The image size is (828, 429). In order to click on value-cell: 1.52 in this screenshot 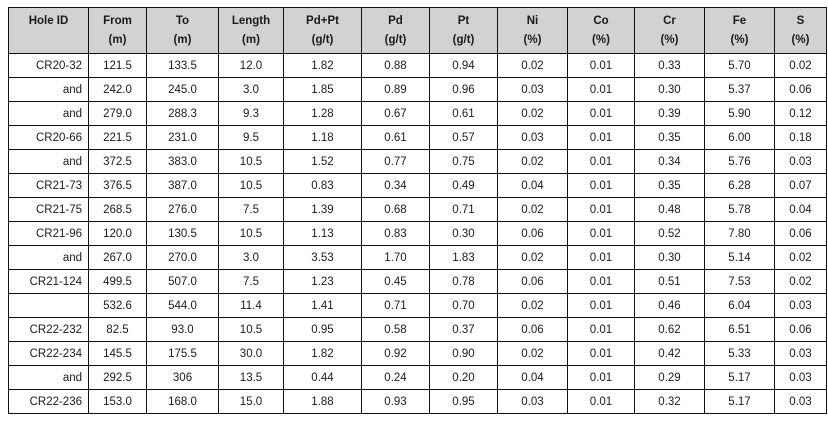, I will do `click(322, 161)`.